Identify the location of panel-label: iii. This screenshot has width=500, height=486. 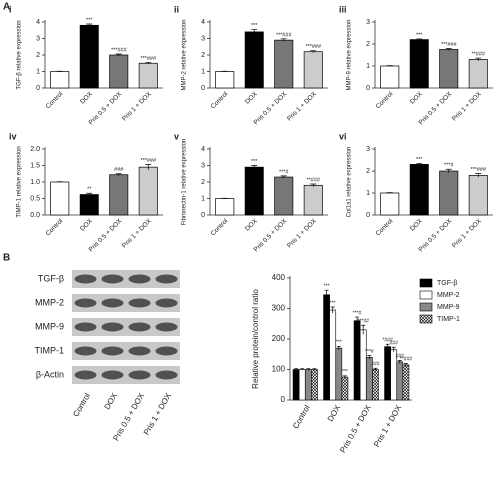
(343, 9).